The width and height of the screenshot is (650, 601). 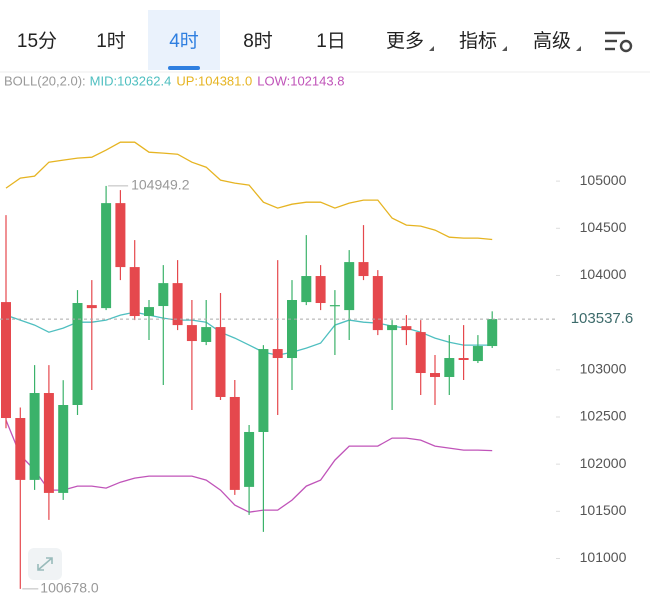 What do you see at coordinates (111, 41) in the screenshot?
I see `tab: 1时` at bounding box center [111, 41].